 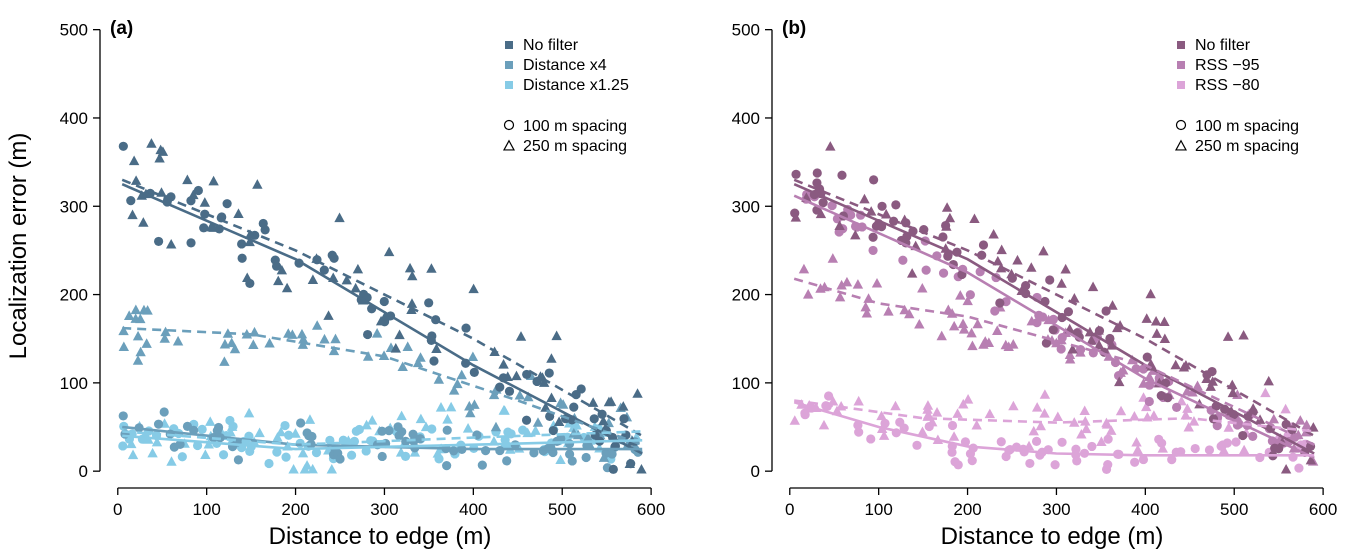 I want to click on panel-a-legend-label: No filter, so click(x=551, y=45).